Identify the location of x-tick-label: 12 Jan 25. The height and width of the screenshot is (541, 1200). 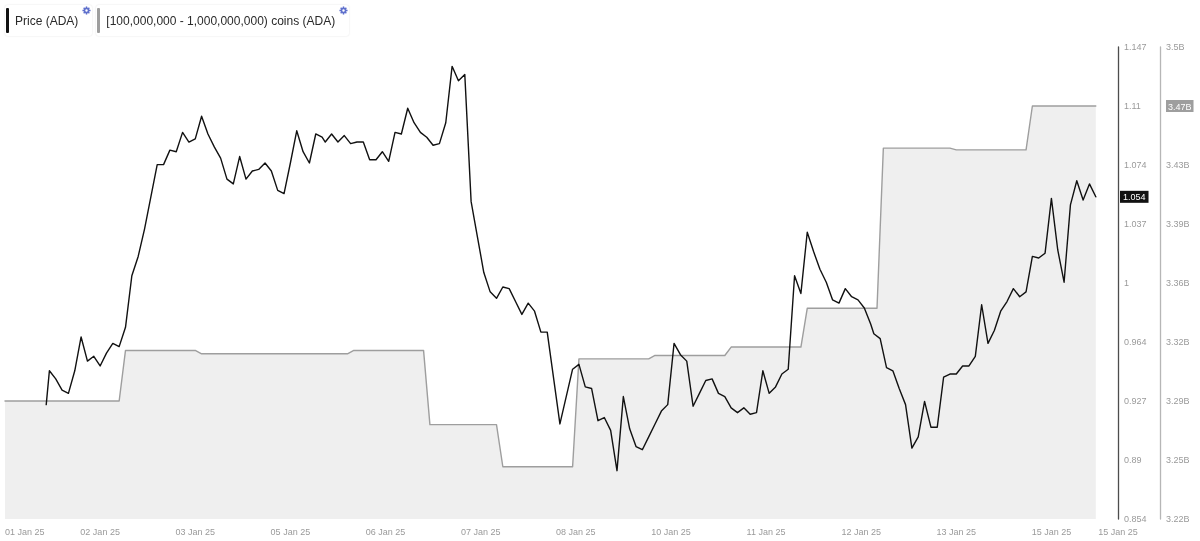
(861, 531).